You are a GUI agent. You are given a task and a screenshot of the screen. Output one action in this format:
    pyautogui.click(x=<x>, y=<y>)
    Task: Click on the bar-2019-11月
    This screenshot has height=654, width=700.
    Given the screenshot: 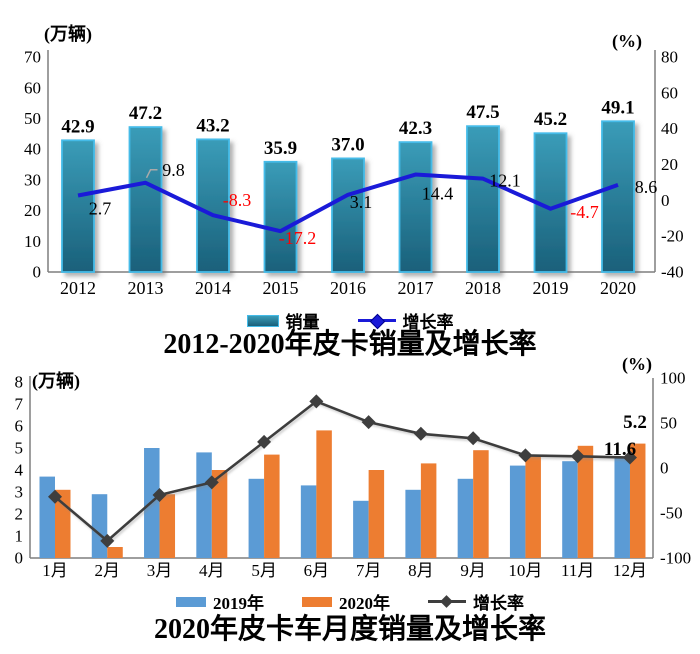 What is the action you would take?
    pyautogui.click(x=570, y=509)
    